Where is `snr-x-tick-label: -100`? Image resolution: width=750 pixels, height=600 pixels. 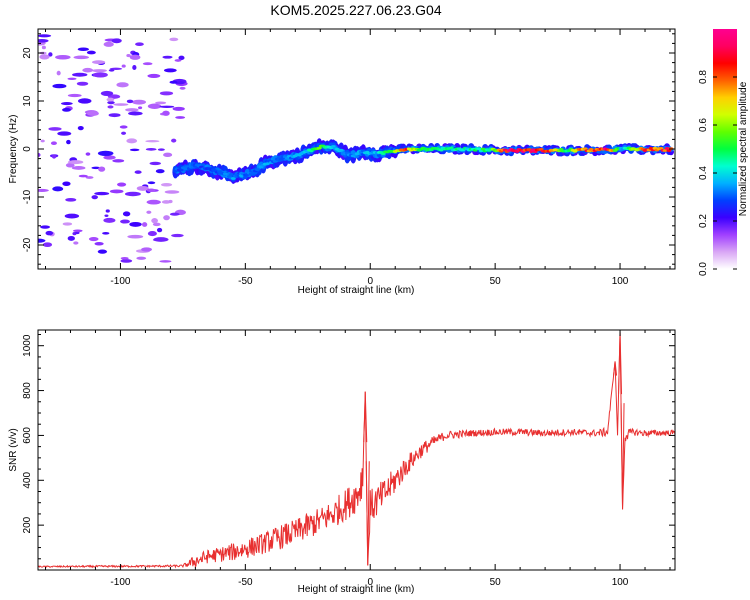 snr-x-tick-label: -100 is located at coordinates (120, 582).